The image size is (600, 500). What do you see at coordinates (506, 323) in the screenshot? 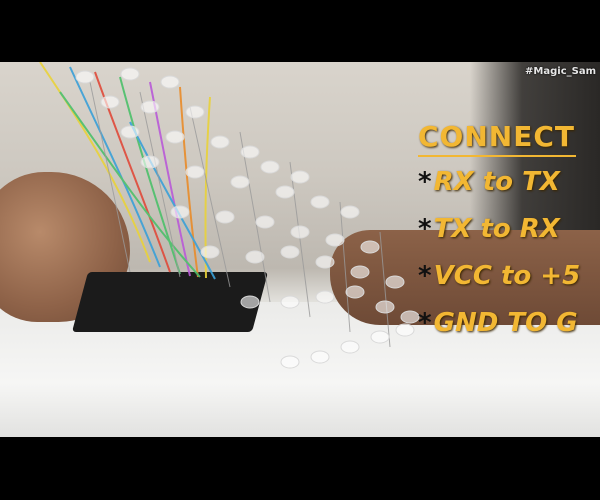
I see `caption-line-text: GND TO G` at bounding box center [506, 323].